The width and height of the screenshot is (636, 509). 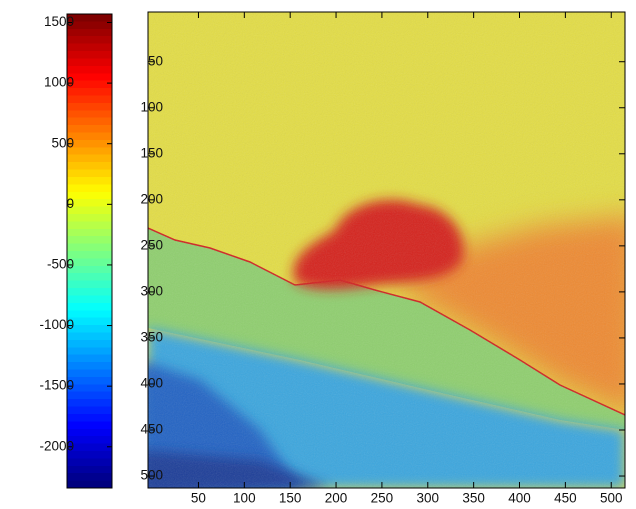 What do you see at coordinates (151, 383) in the screenshot?
I see `y-tick-label: 400` at bounding box center [151, 383].